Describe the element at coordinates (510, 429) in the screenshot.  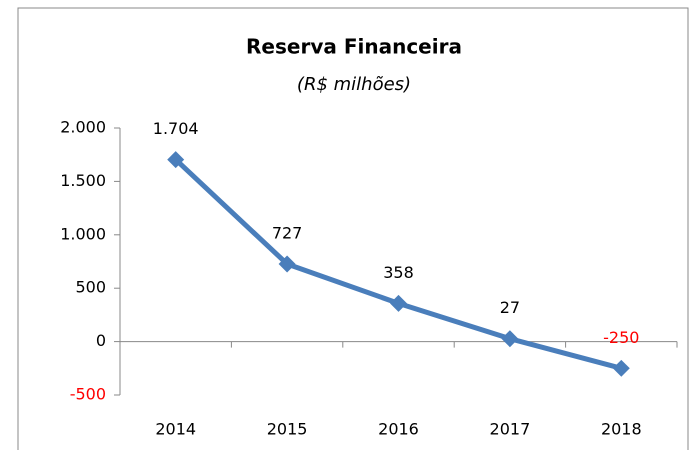
I see `x-tick-label: 2017` at that location.